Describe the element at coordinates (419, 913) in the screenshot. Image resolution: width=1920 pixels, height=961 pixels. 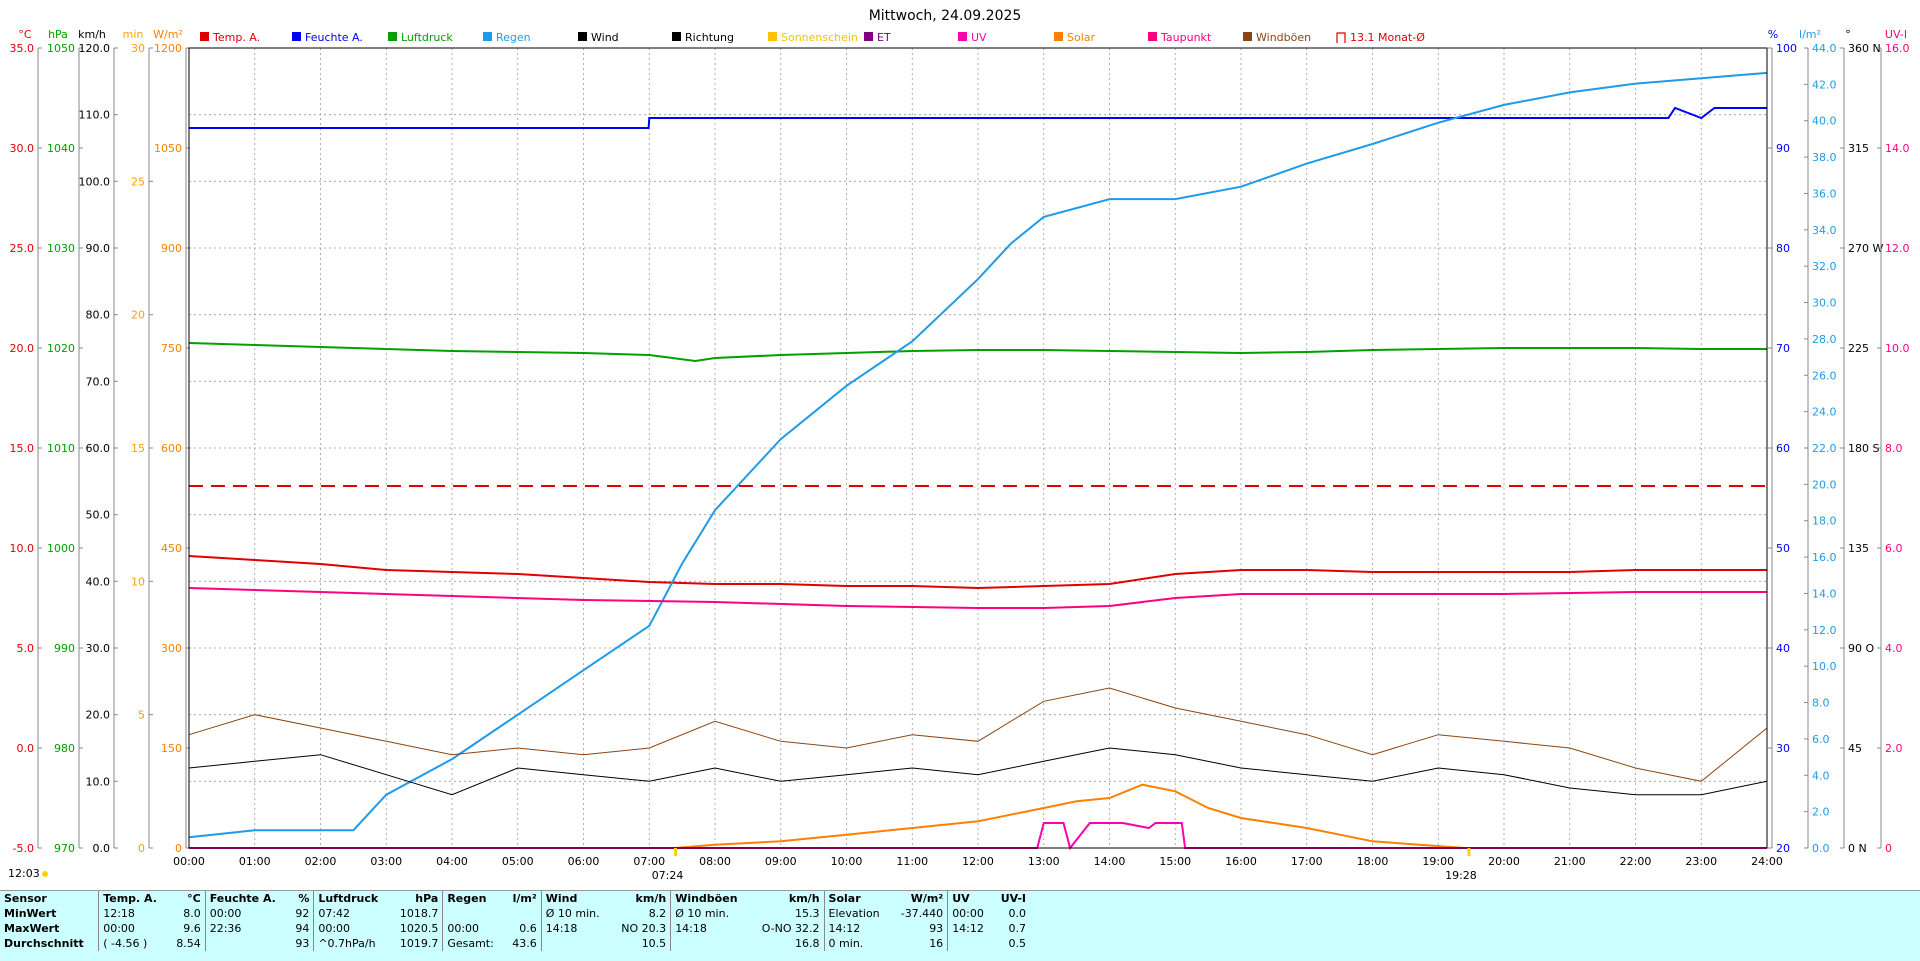
I see `press-val: 1018.7` at that location.